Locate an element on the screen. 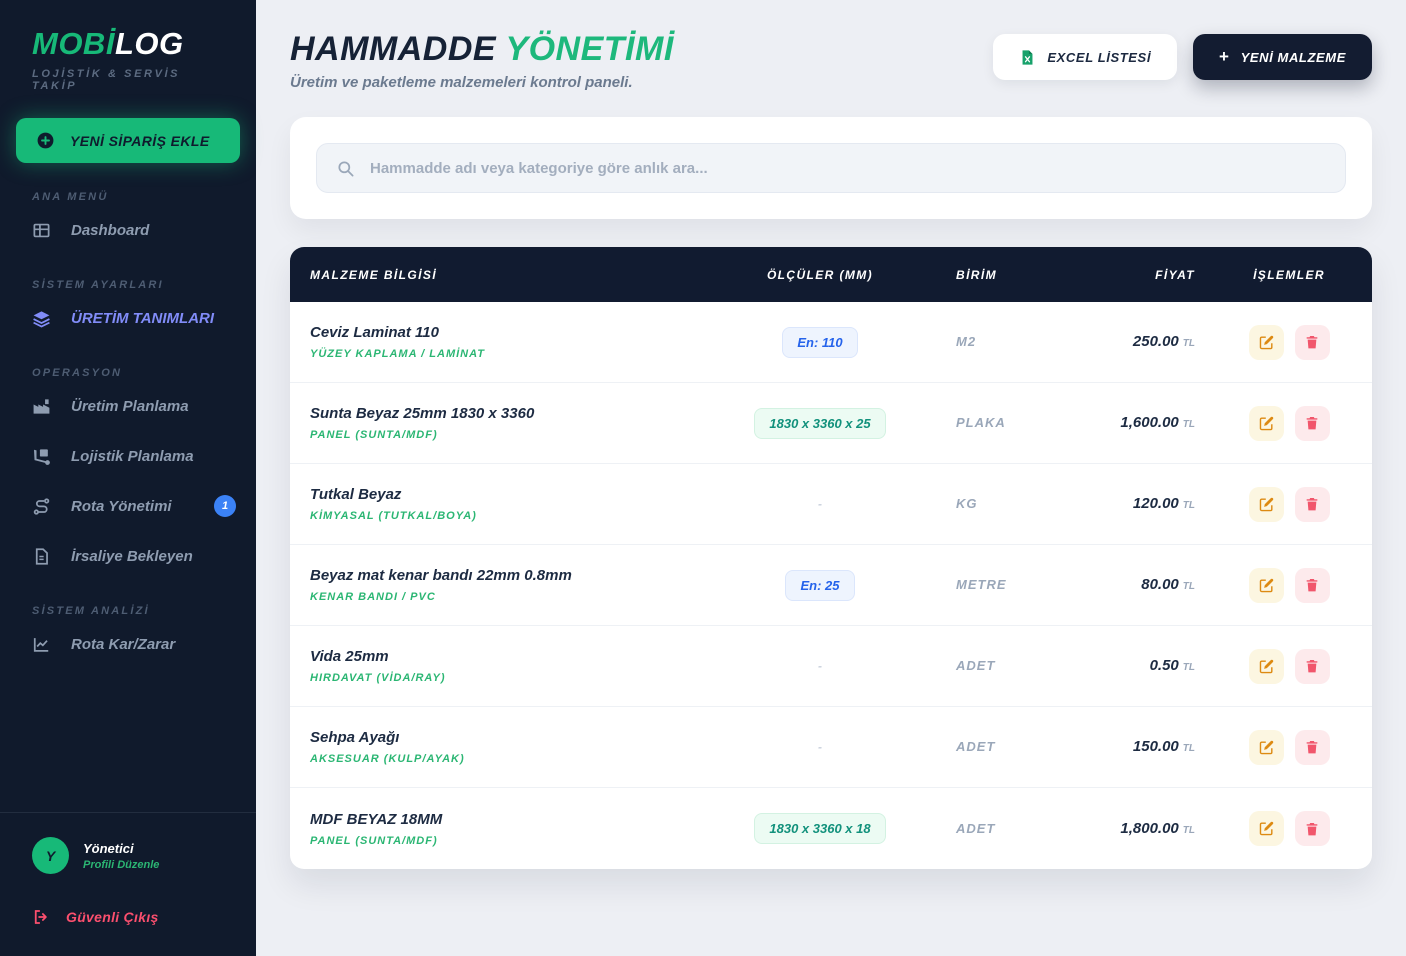 The image size is (1406, 956). logo-block: MOBİLOG LOJİSTİK & SERVİS TAKİP is located at coordinates (128, 46).